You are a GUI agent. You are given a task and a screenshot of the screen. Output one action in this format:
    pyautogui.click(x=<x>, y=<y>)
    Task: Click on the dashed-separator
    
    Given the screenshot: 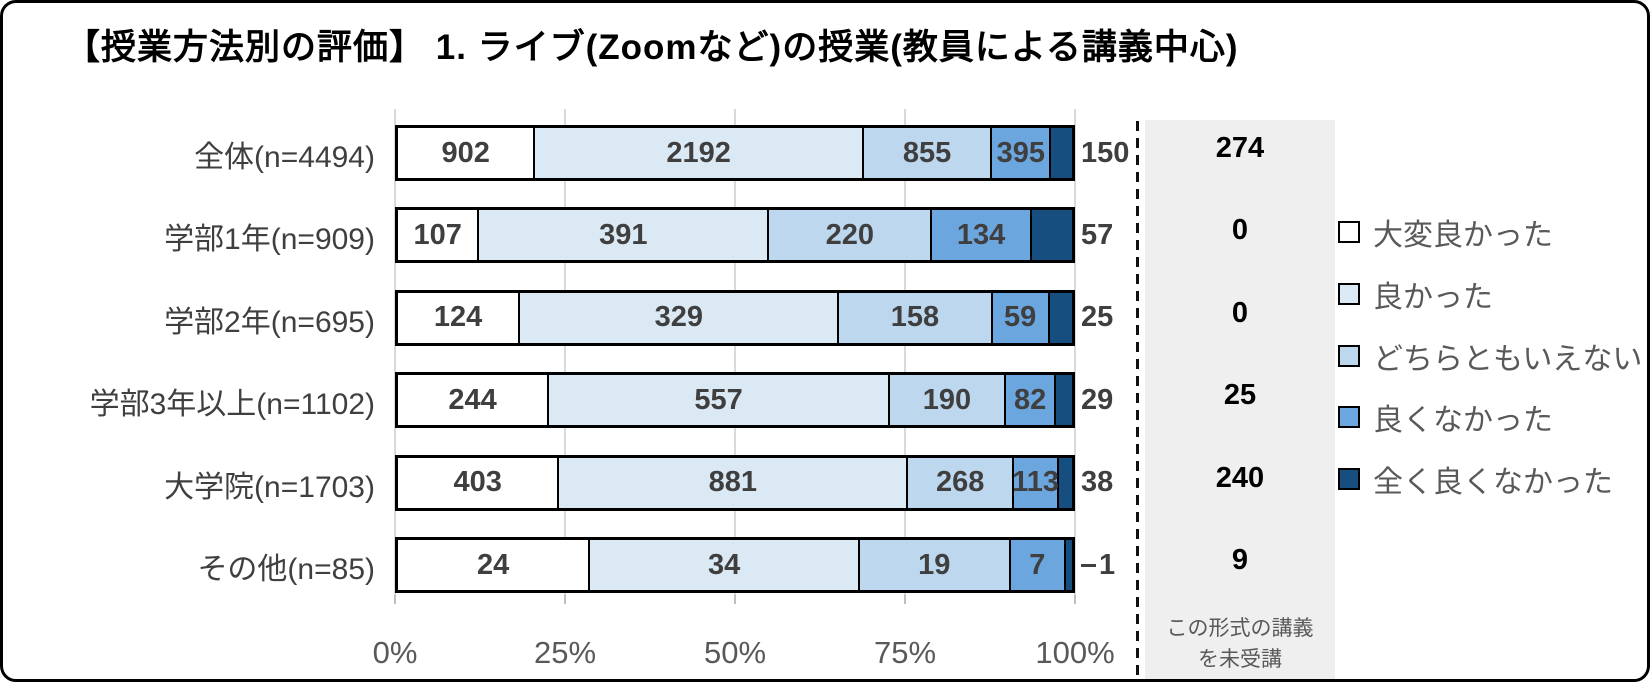 What is the action you would take?
    pyautogui.click(x=1137, y=400)
    